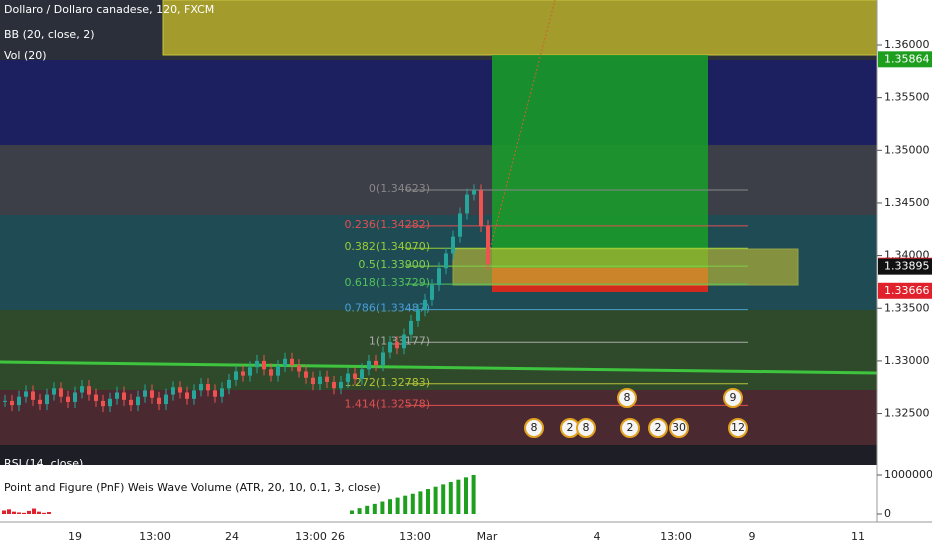 The height and width of the screenshot is (554, 932). What do you see at coordinates (43, 463) in the screenshot?
I see `indicator-label: RSI (14, close)` at bounding box center [43, 463].